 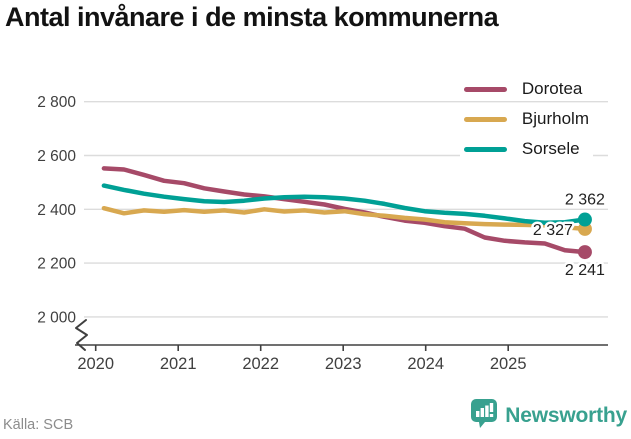 I want to click on series-end-value-label: 2 241, so click(x=585, y=270).